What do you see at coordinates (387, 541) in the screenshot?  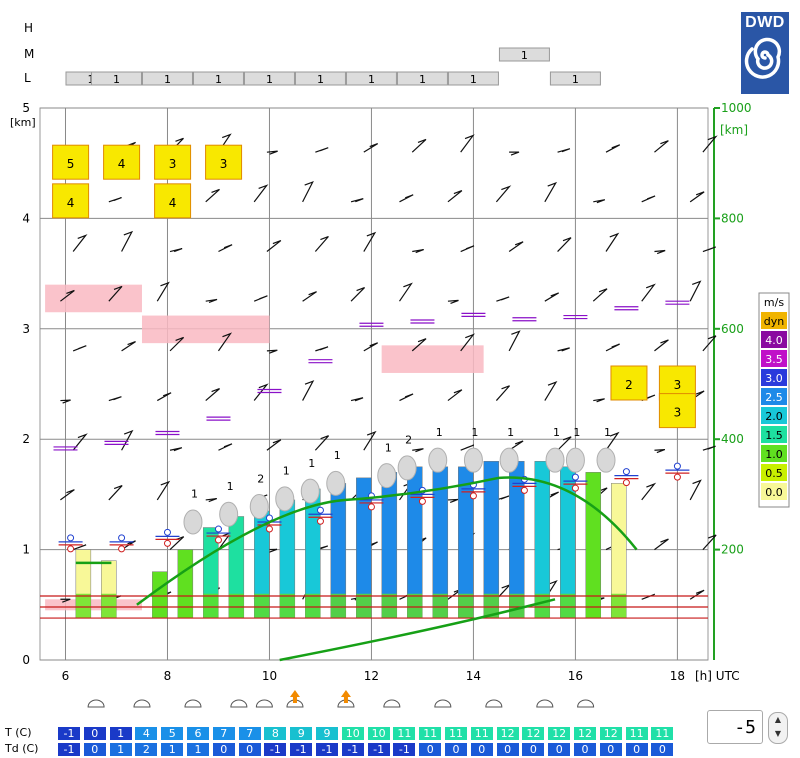 I see `boundary-layer-curve` at bounding box center [387, 541].